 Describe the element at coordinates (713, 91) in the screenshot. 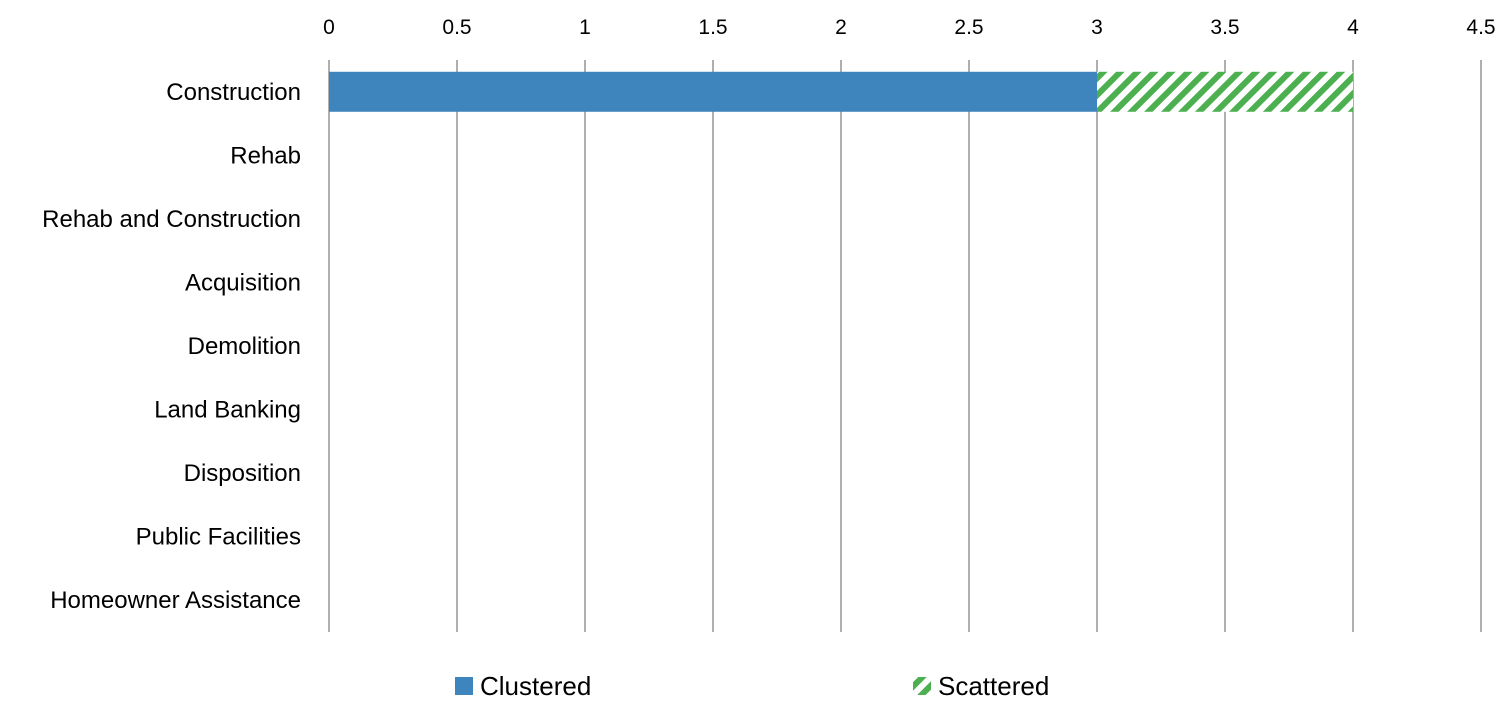

I see `bar-clustered-construction` at that location.